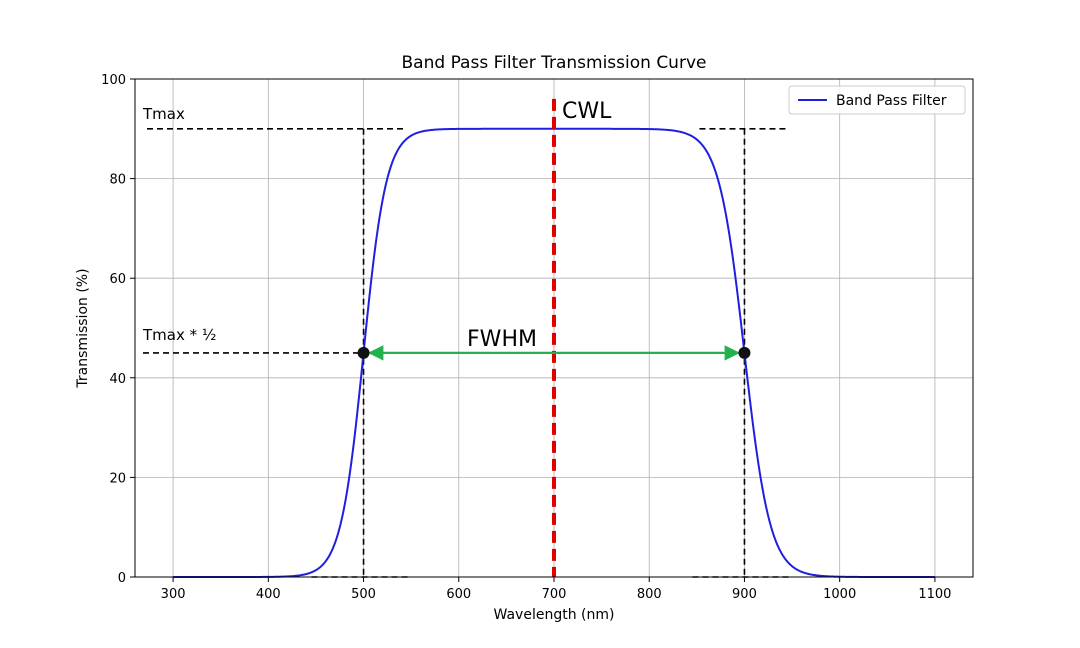 The height and width of the screenshot is (648, 1080). What do you see at coordinates (839, 594) in the screenshot?
I see `x-tick-label: 1000` at bounding box center [839, 594].